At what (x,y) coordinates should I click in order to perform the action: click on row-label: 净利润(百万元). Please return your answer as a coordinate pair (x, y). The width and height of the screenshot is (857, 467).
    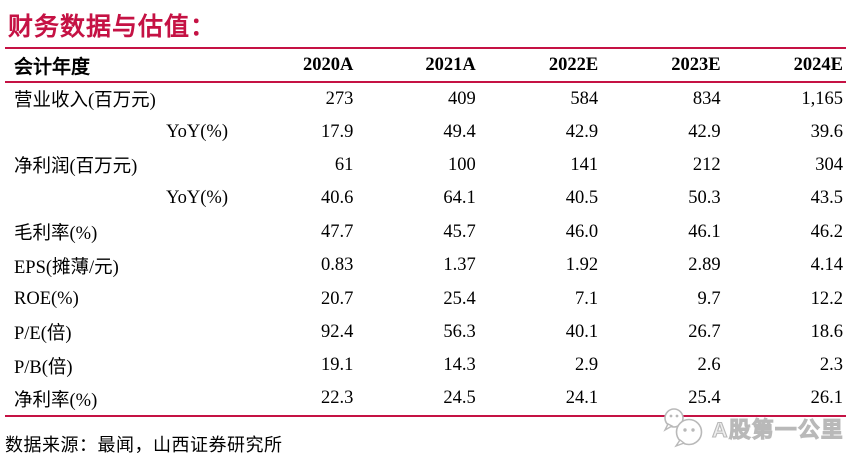
    Looking at the image, I should click on (76, 167).